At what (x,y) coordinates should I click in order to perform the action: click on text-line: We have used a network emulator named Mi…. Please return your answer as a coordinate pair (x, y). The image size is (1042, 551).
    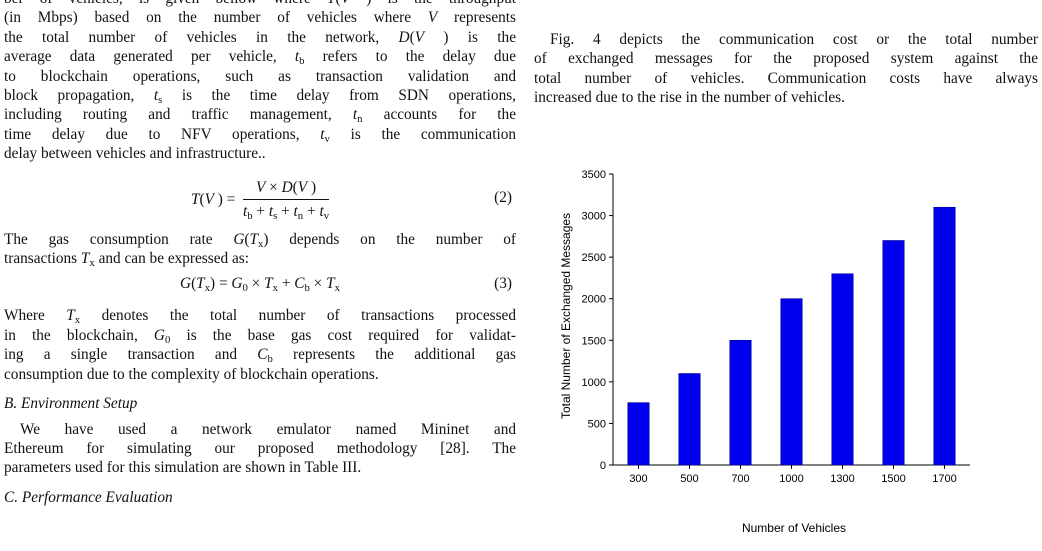
    Looking at the image, I should click on (268, 429).